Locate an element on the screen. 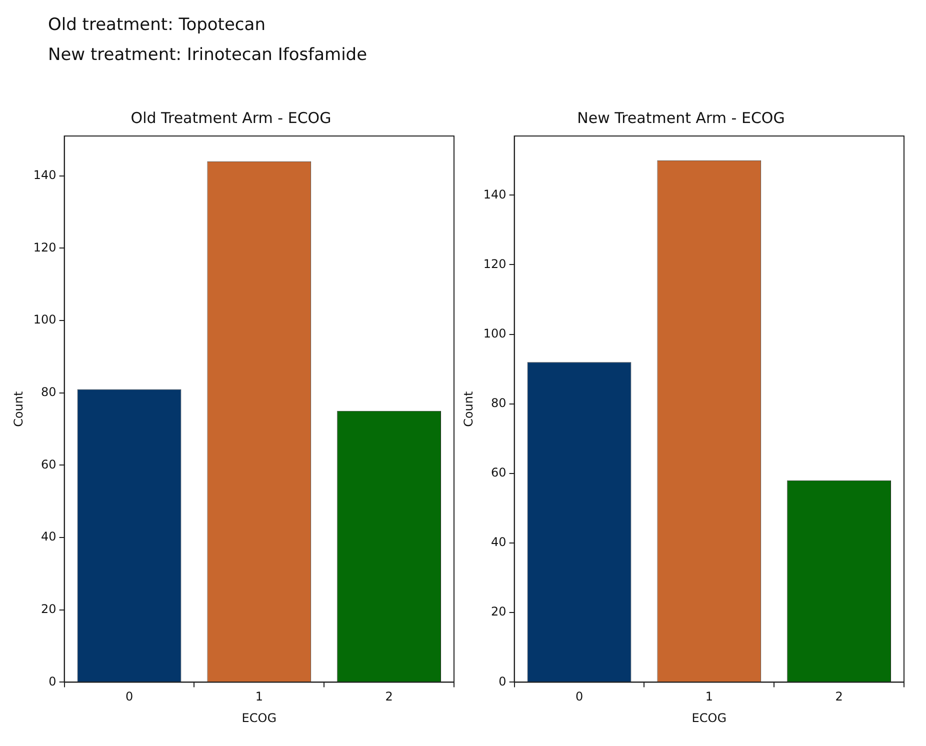 Image resolution: width=926 pixels, height=746 pixels. text: New treatment: Irinotecan Ifosfamide is located at coordinates (208, 55).